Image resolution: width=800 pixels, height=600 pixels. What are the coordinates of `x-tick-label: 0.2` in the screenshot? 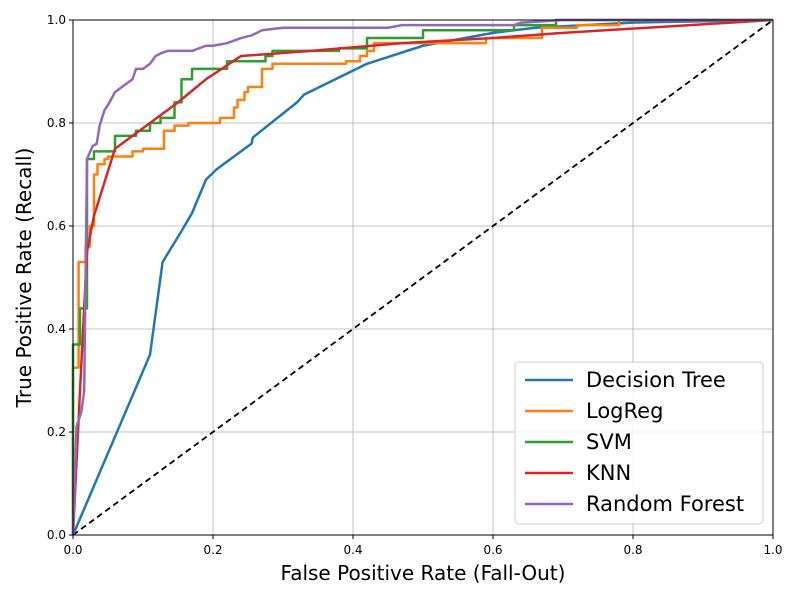 It's located at (212, 550).